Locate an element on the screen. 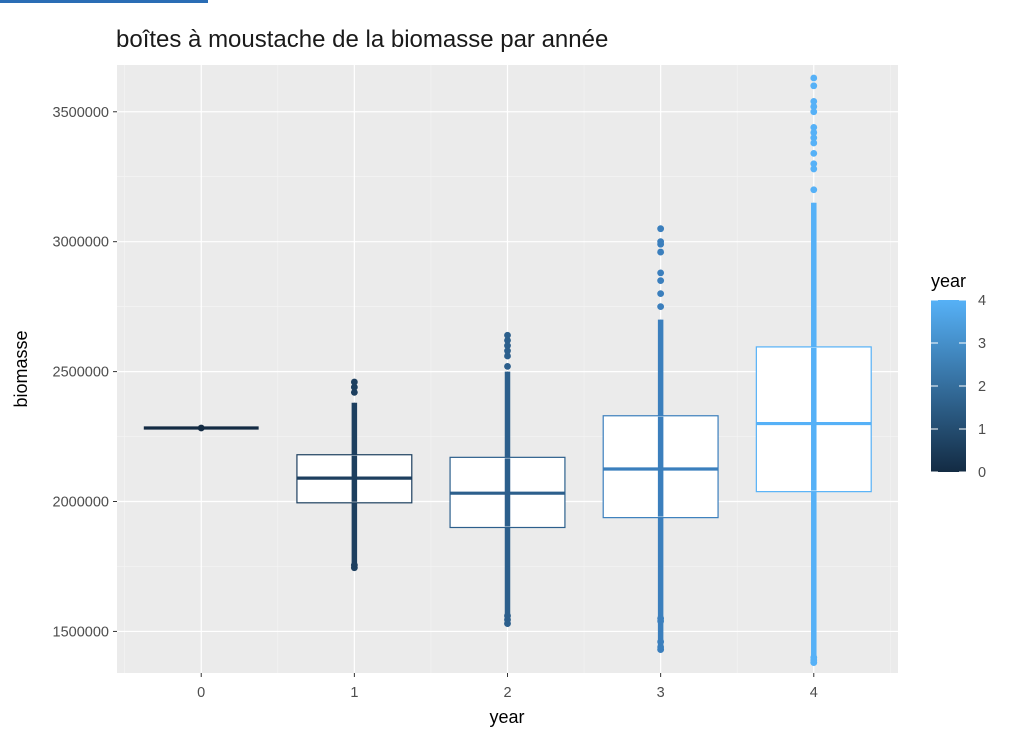 The image size is (1026, 754). x-tick-label: 1 is located at coordinates (354, 693).